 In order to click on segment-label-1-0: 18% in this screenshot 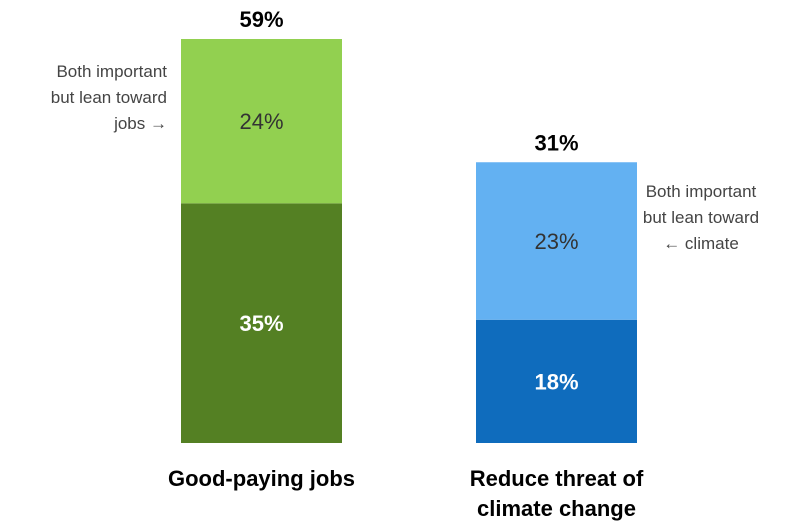, I will do `click(556, 381)`.